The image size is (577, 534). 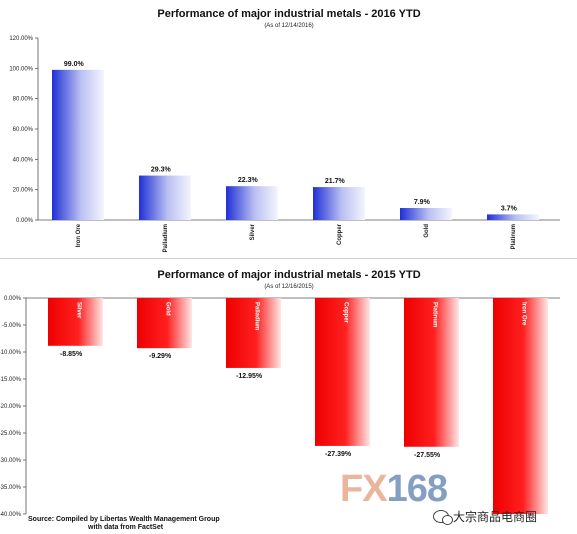 I want to click on y-tick-label: -10.00%, so click(x=11, y=353).